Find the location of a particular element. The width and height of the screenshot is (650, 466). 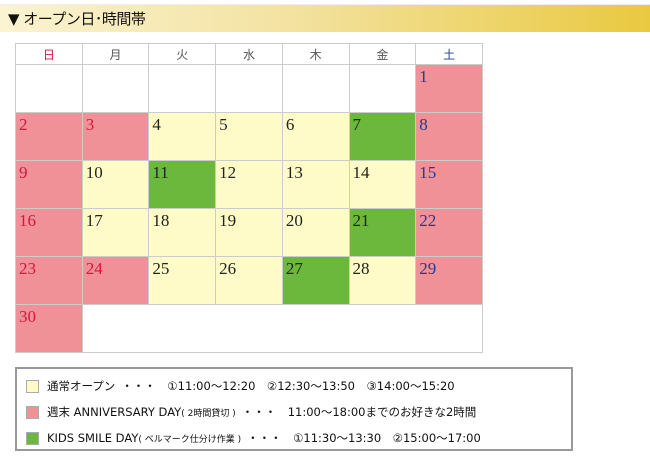

calendar-day-cell: 26 is located at coordinates (249, 280).